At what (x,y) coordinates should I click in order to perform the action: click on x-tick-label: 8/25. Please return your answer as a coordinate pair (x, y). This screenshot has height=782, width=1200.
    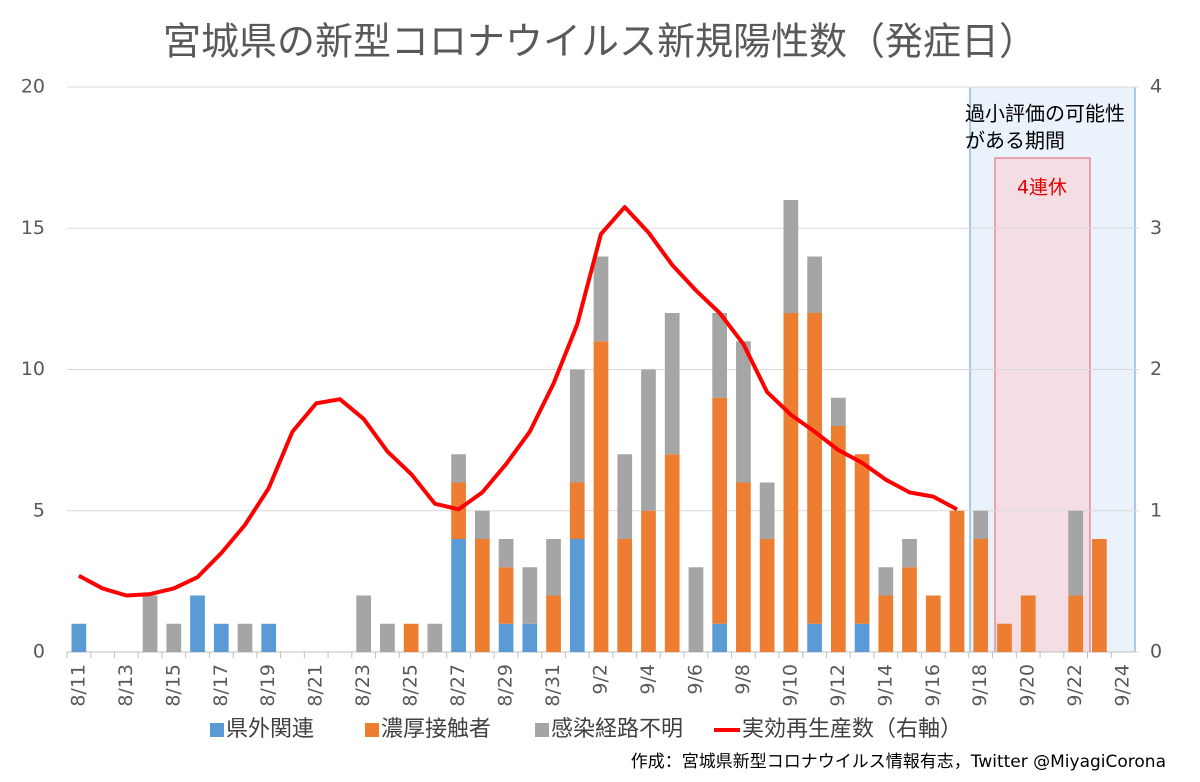
    Looking at the image, I should click on (411, 685).